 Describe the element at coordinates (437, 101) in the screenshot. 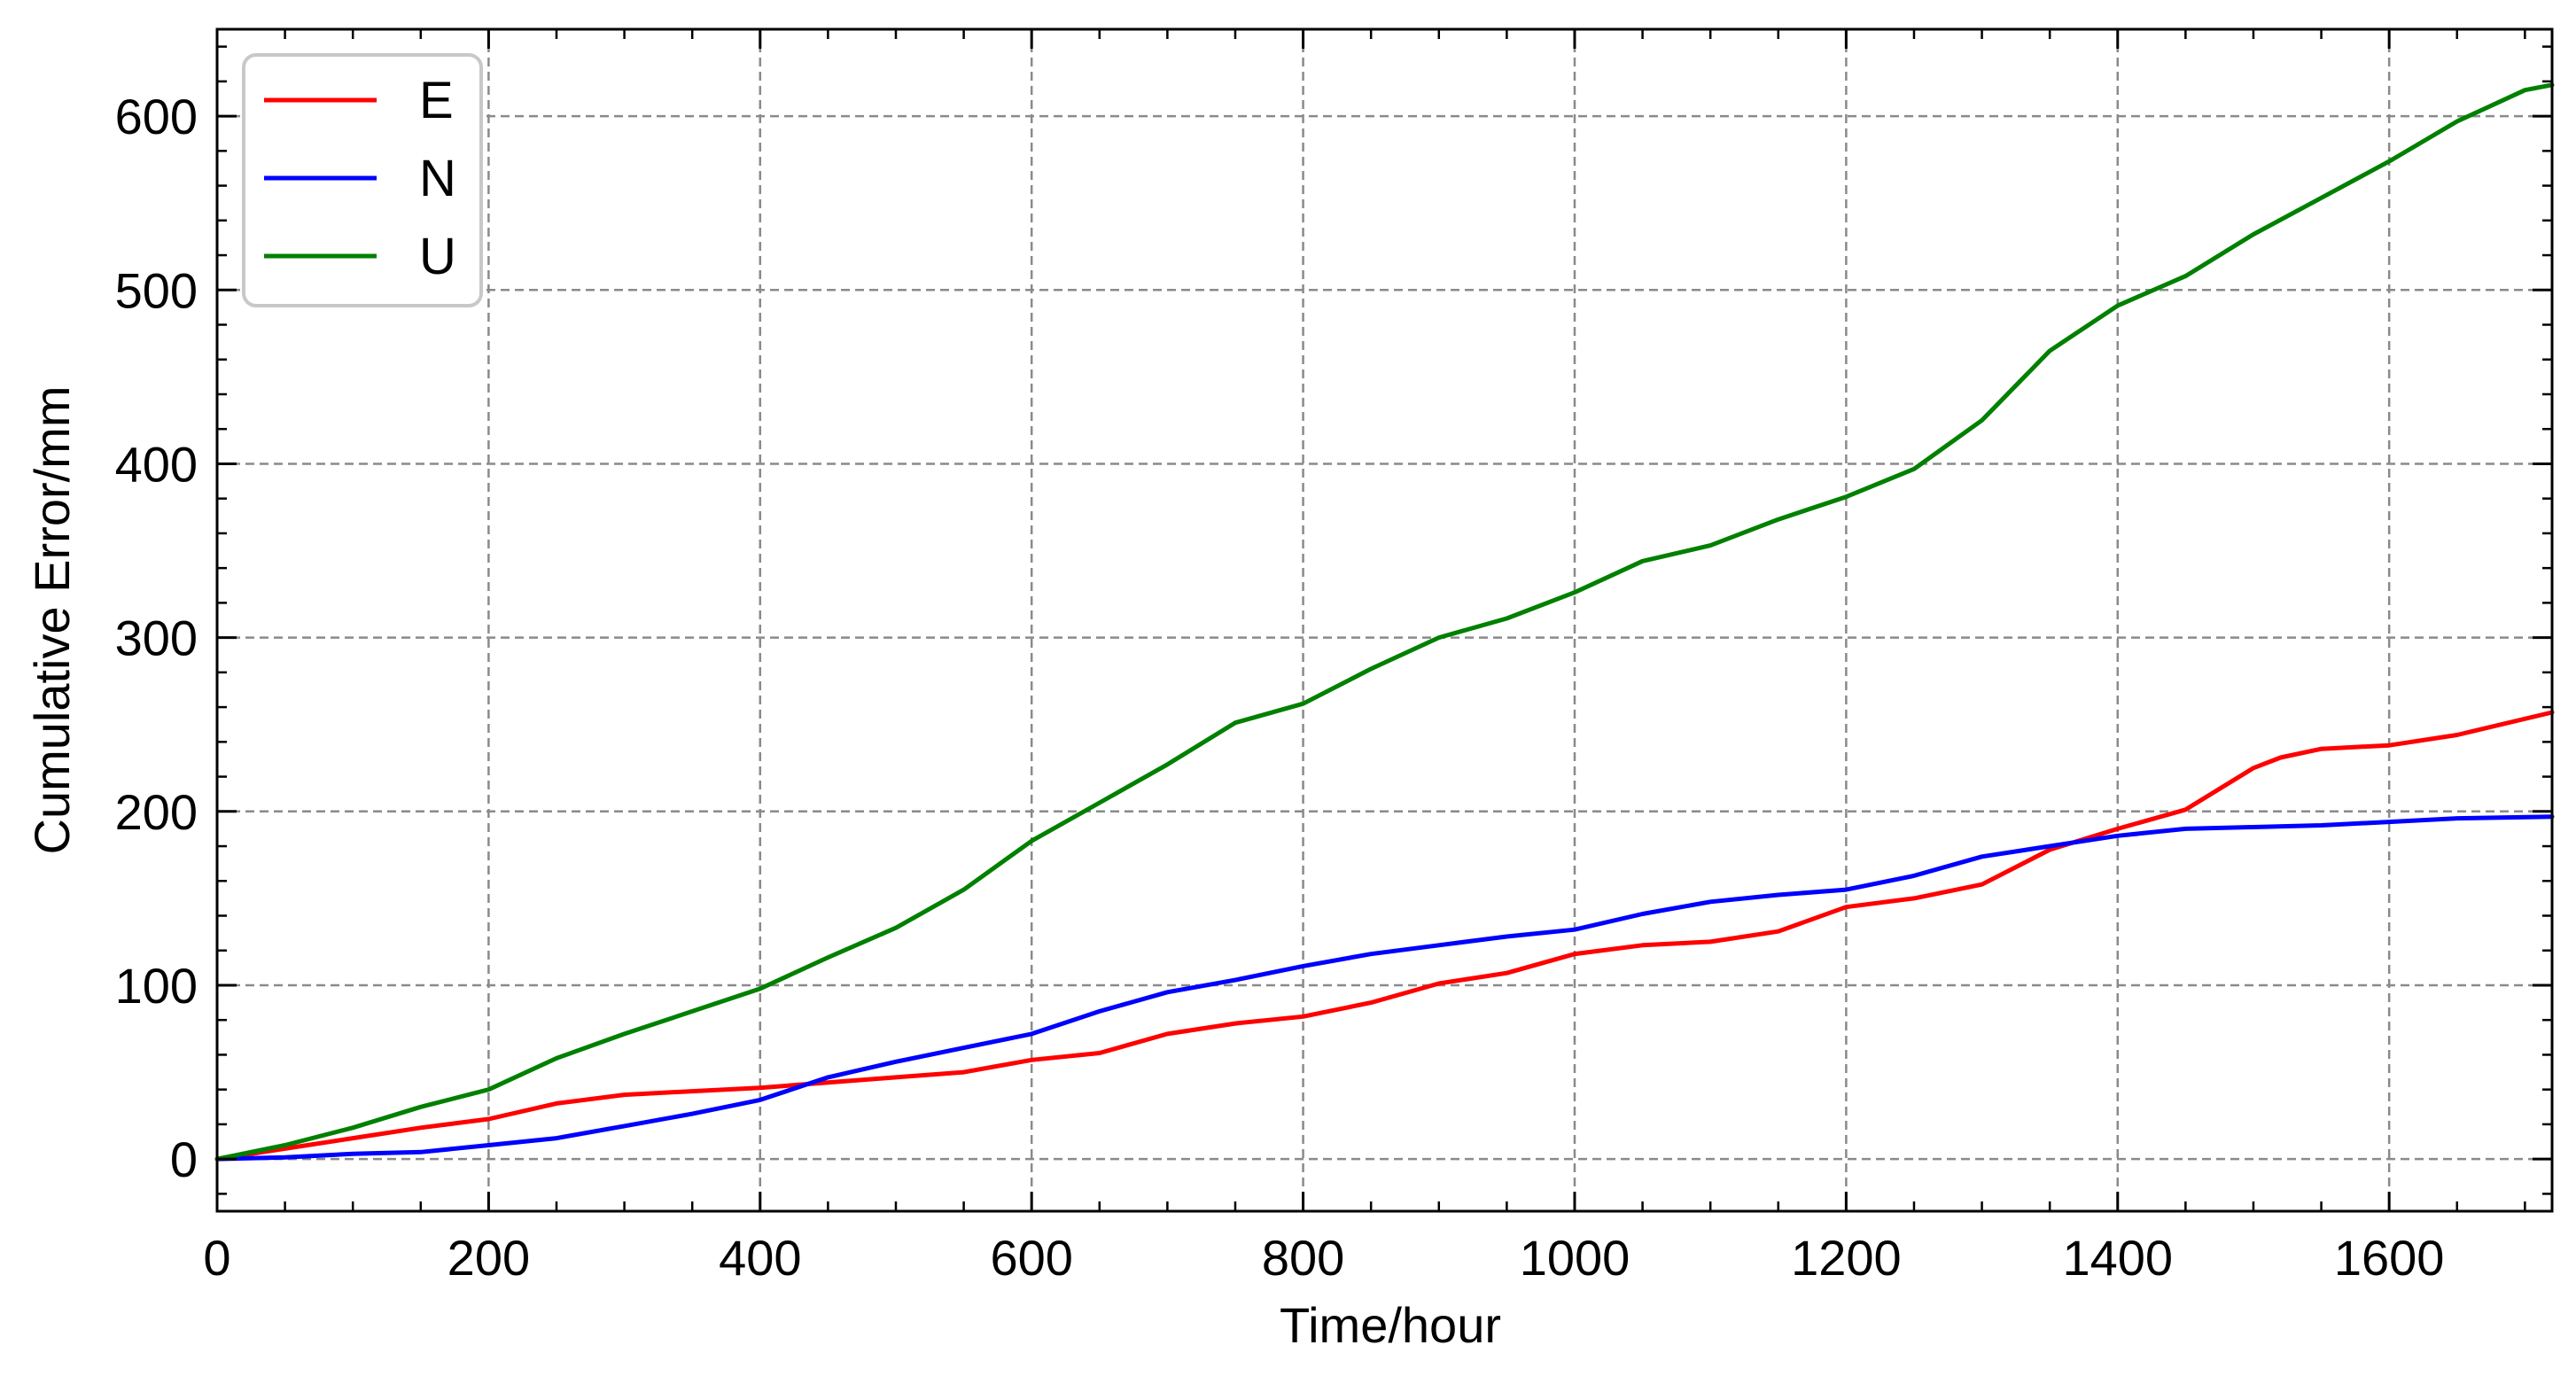

I see `legend-label-e: E` at that location.